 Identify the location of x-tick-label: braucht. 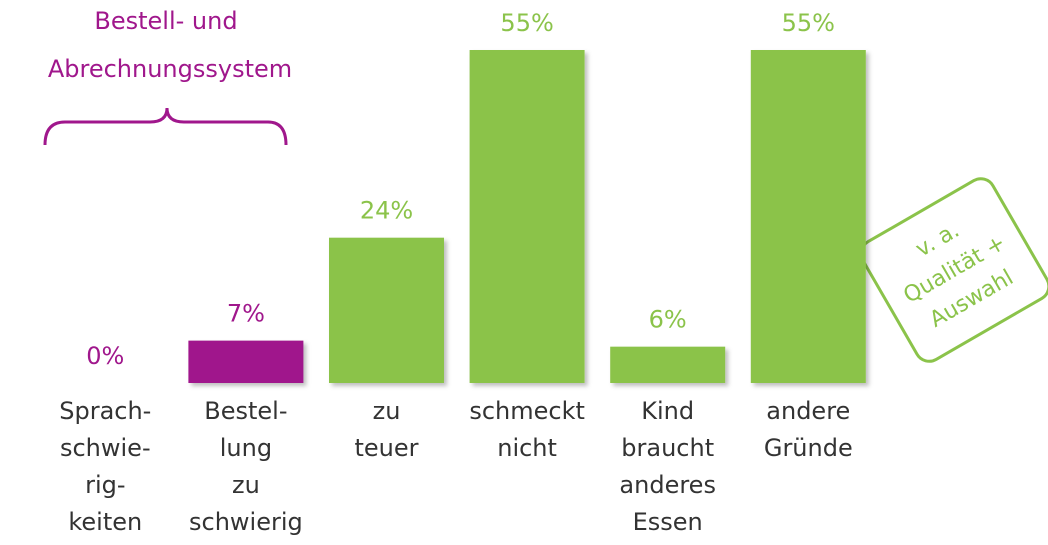
(667, 448).